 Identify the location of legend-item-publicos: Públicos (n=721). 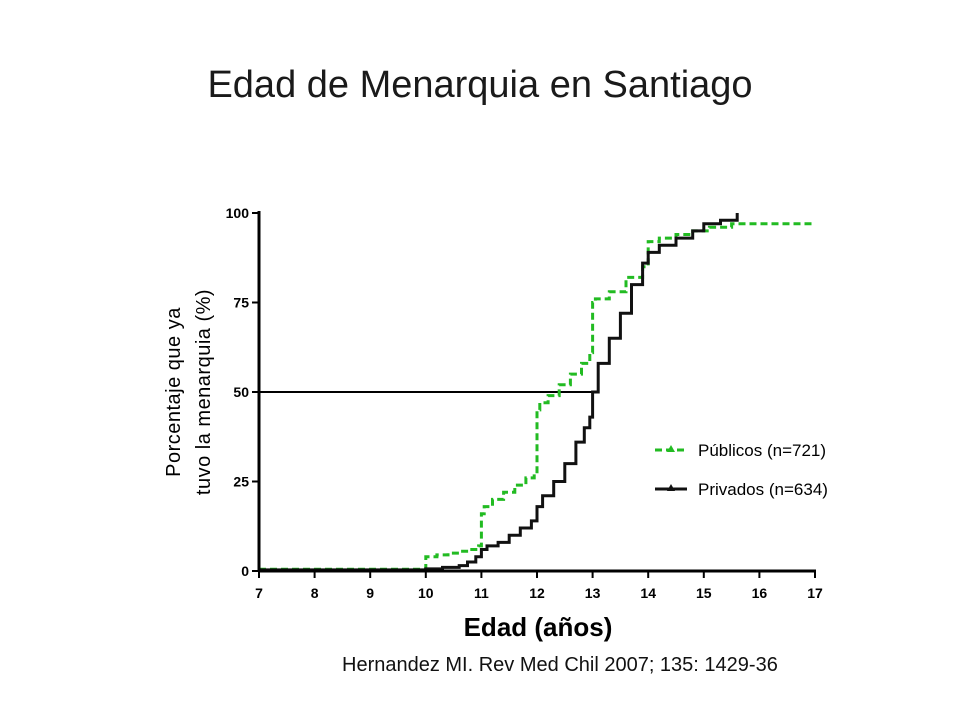
(740, 450).